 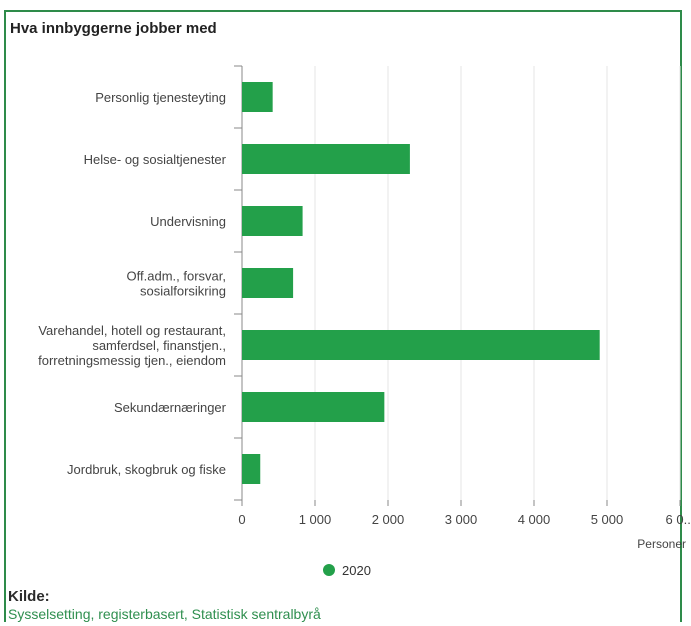 What do you see at coordinates (146, 469) in the screenshot?
I see `category-label: Jordbruk, skogbruk og fiske` at bounding box center [146, 469].